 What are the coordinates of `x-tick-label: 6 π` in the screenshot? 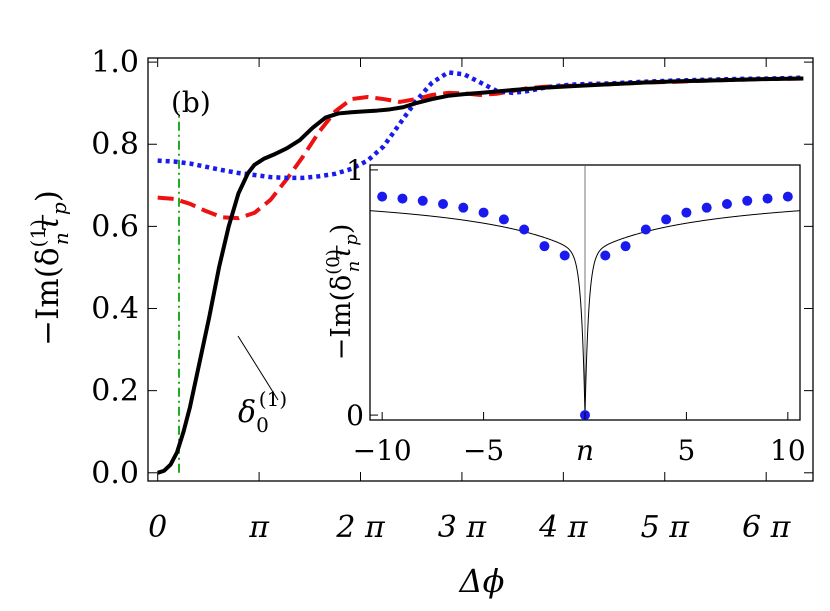 It's located at (767, 527).